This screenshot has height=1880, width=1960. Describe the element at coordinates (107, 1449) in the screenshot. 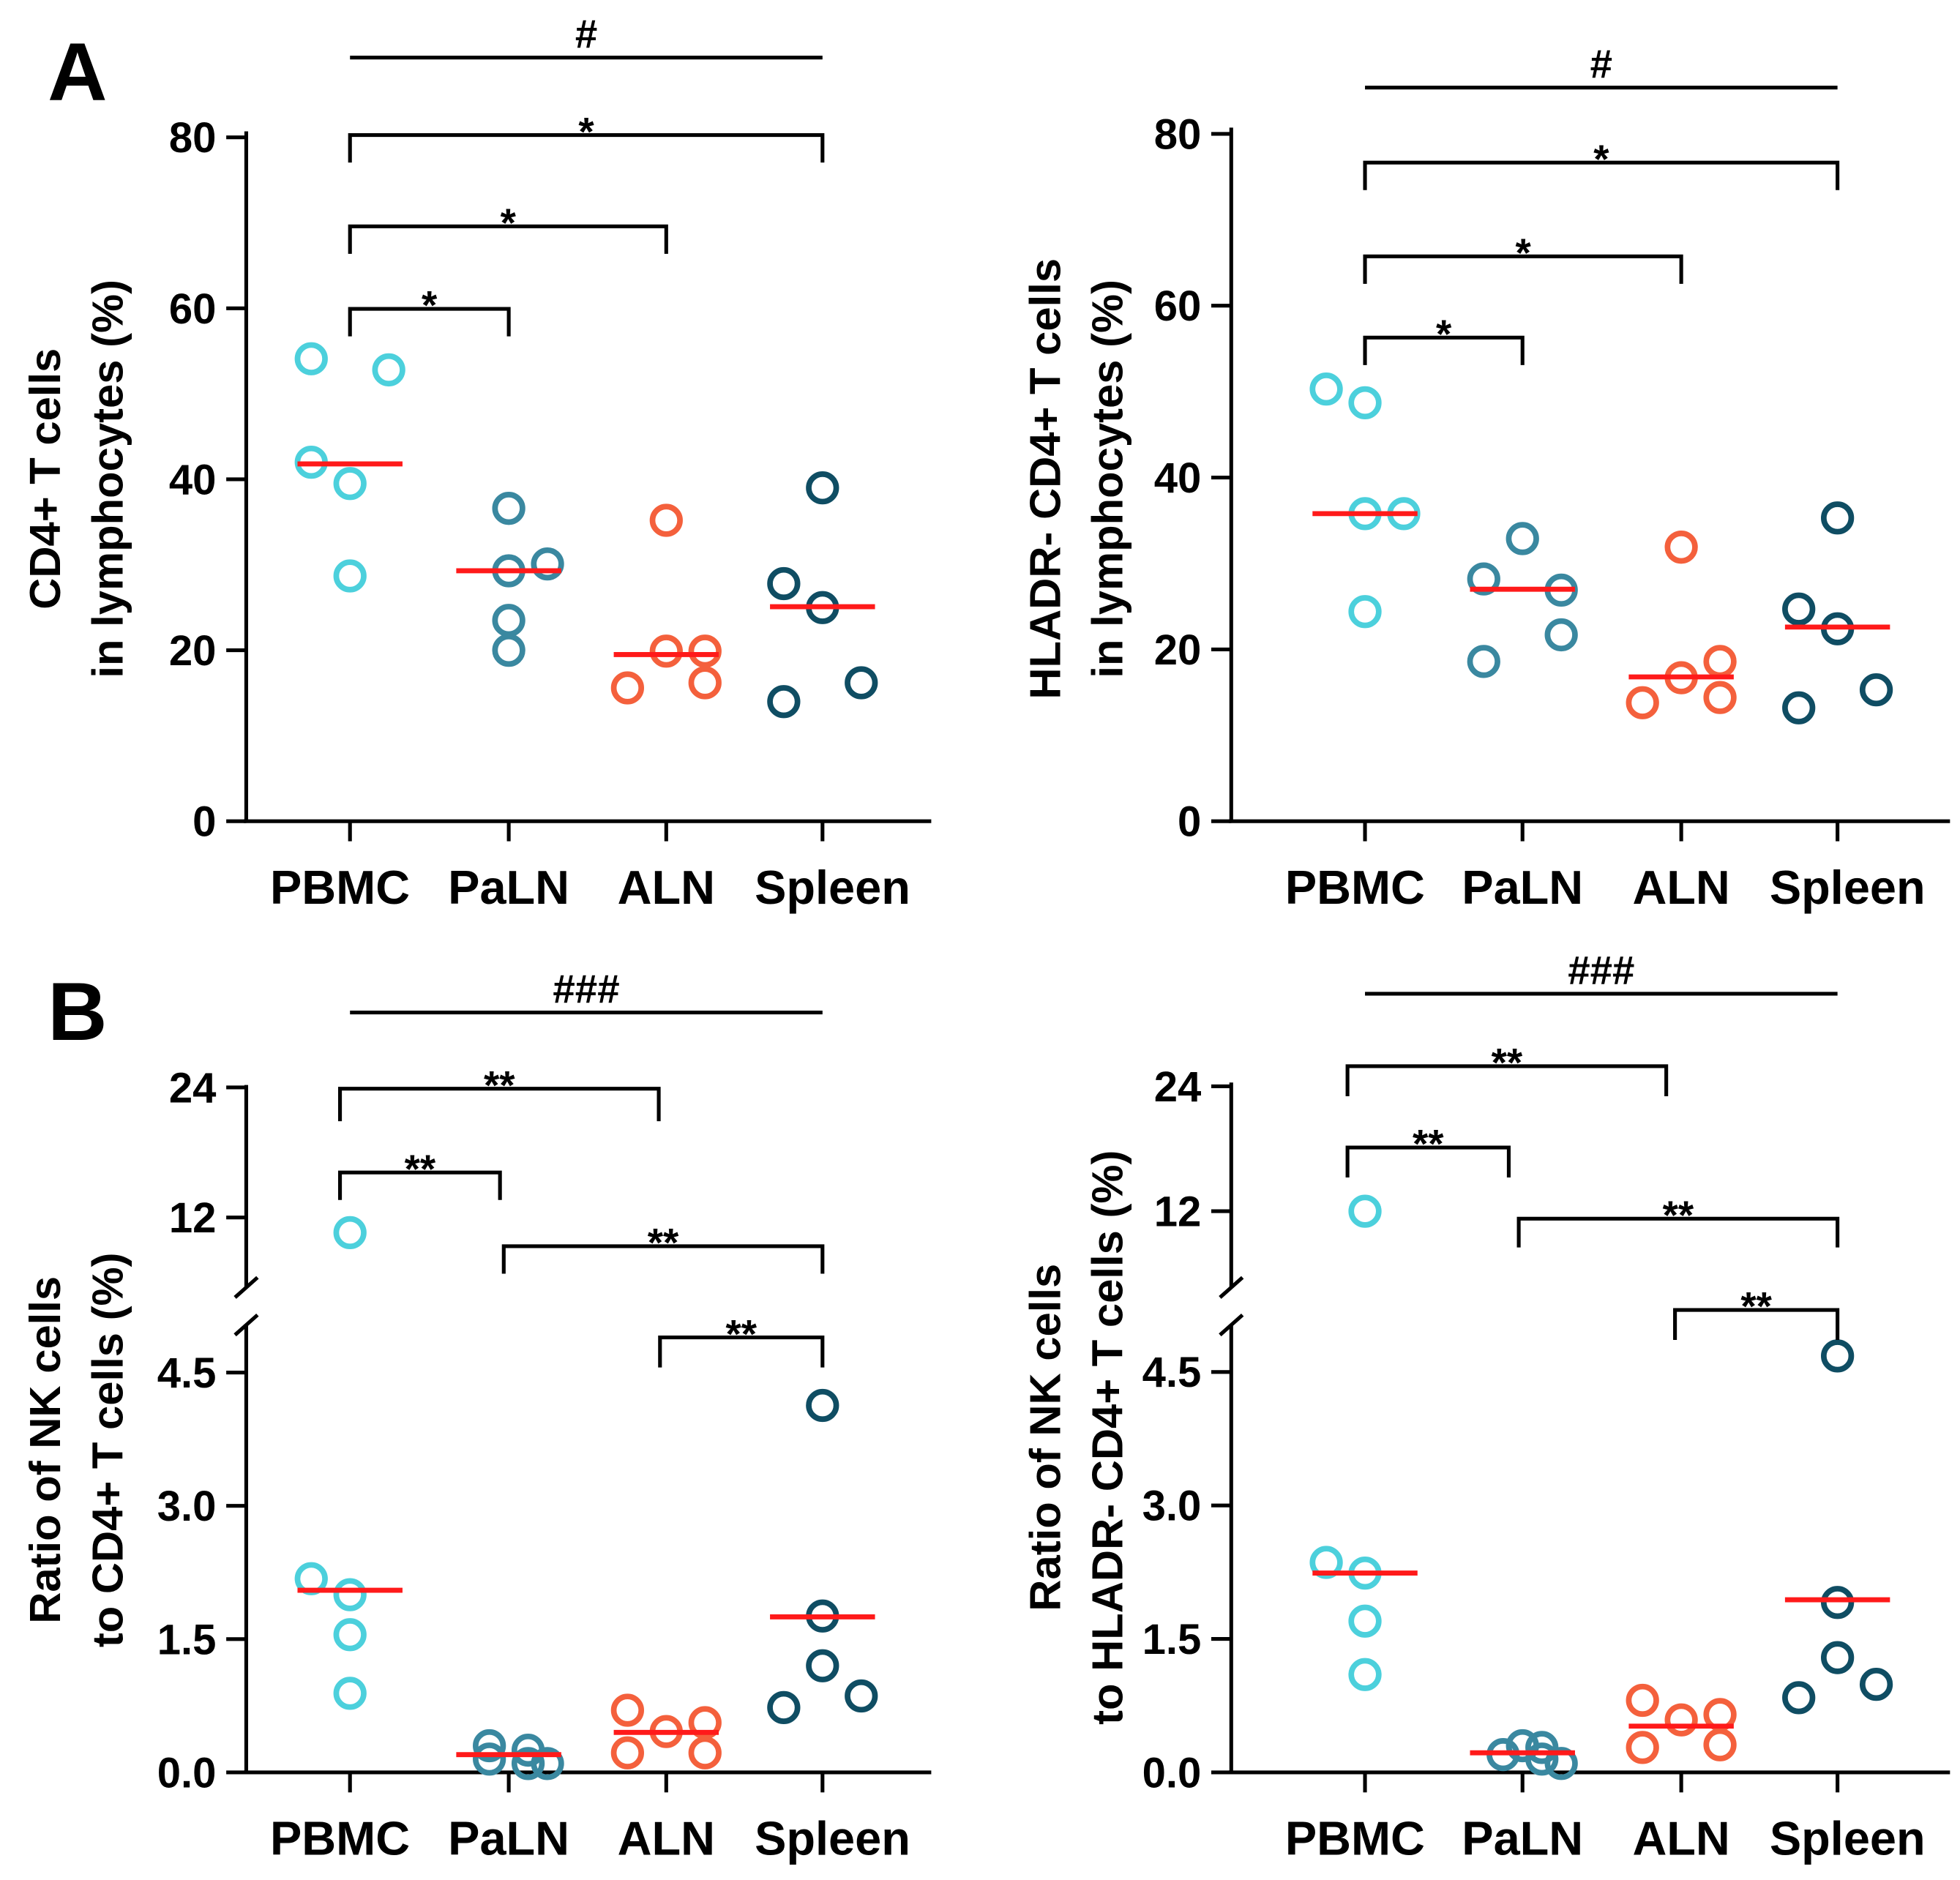

I see `y-axis-label: to CD4+ T cells (%)` at that location.